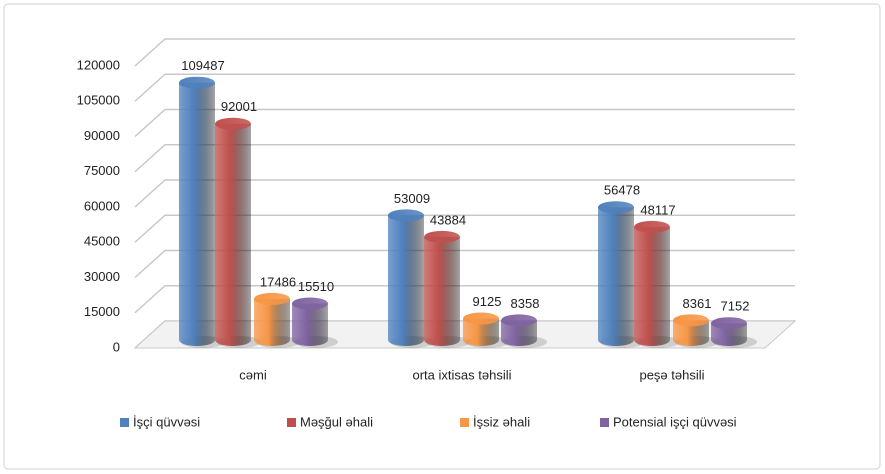  What do you see at coordinates (278, 281) in the screenshot?
I see `data-label: 17486` at bounding box center [278, 281].